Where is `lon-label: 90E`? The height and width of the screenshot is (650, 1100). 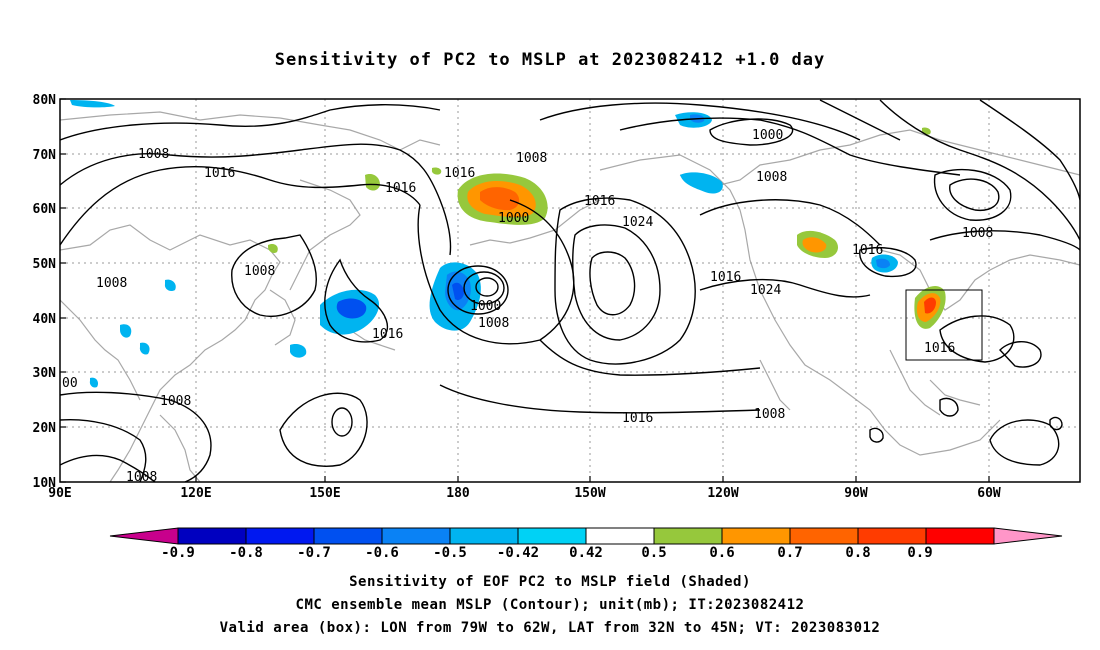
lon-label: 90E is located at coordinates (59, 493).